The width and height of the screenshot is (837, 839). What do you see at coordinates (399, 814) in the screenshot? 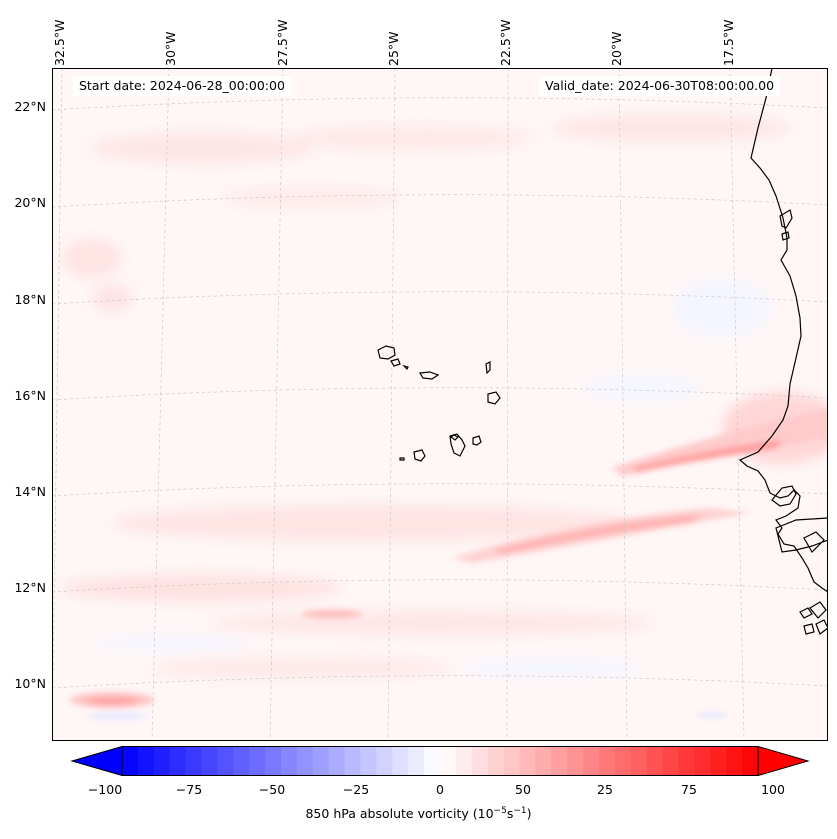
I see `colorbar-label-prefix: 850 hPa absolute vorticity (10` at bounding box center [399, 814].